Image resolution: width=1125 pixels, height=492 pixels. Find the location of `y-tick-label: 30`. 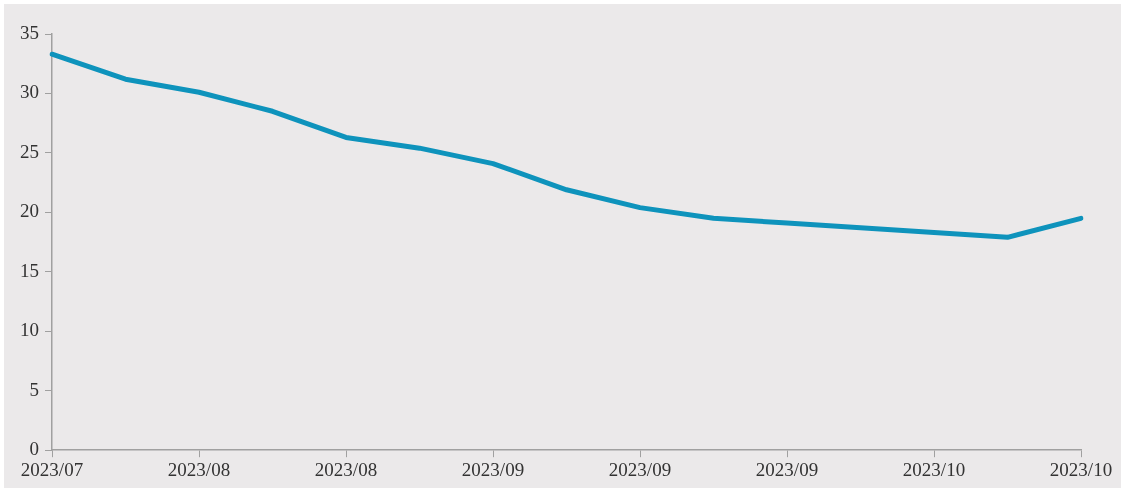

y-tick-label: 30 is located at coordinates (29, 92).